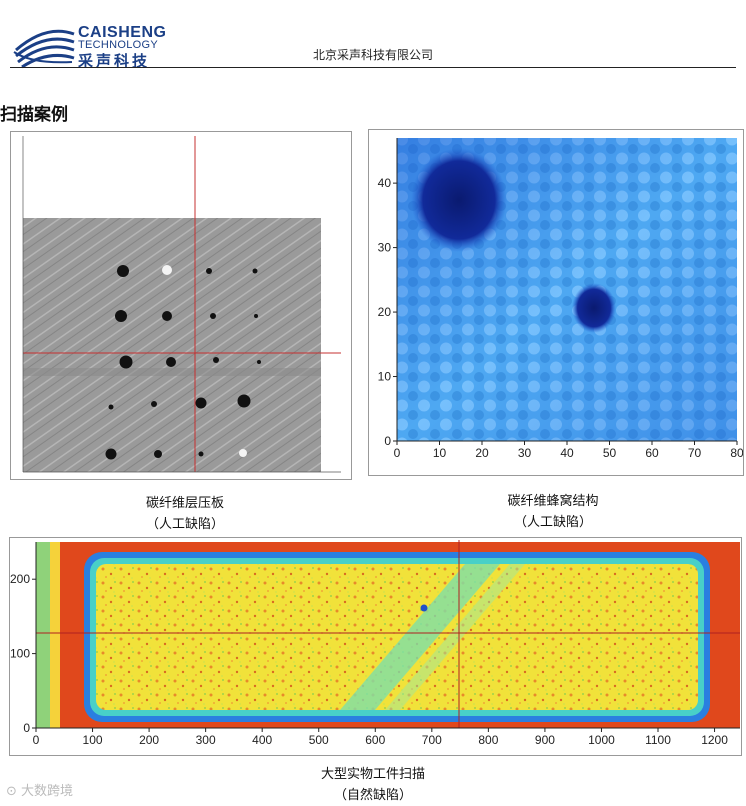 This screenshot has width=746, height=806. Describe the element at coordinates (47, 791) in the screenshot. I see `watermark-text: 大数跨境` at that location.